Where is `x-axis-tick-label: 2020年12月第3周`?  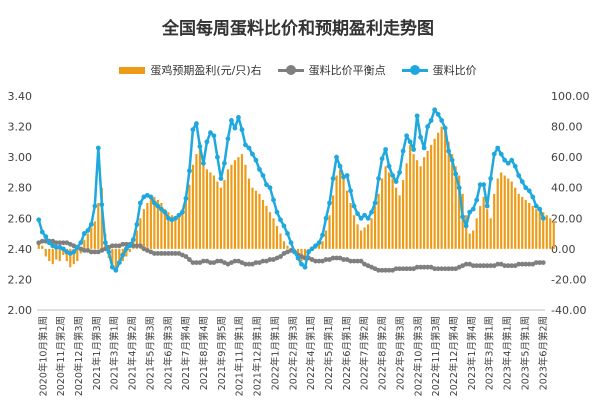 x-axis-tick-label: 2020年12月第3周 is located at coordinates (79, 356).